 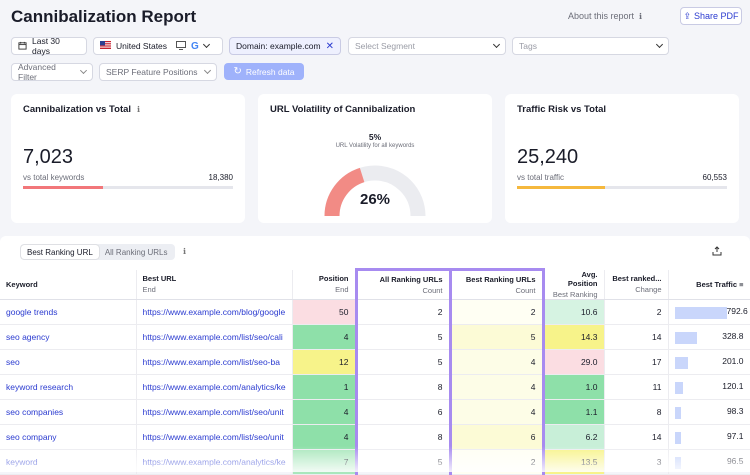 What do you see at coordinates (528, 46) in the screenshot?
I see `tags-placeholder: Tags` at bounding box center [528, 46].